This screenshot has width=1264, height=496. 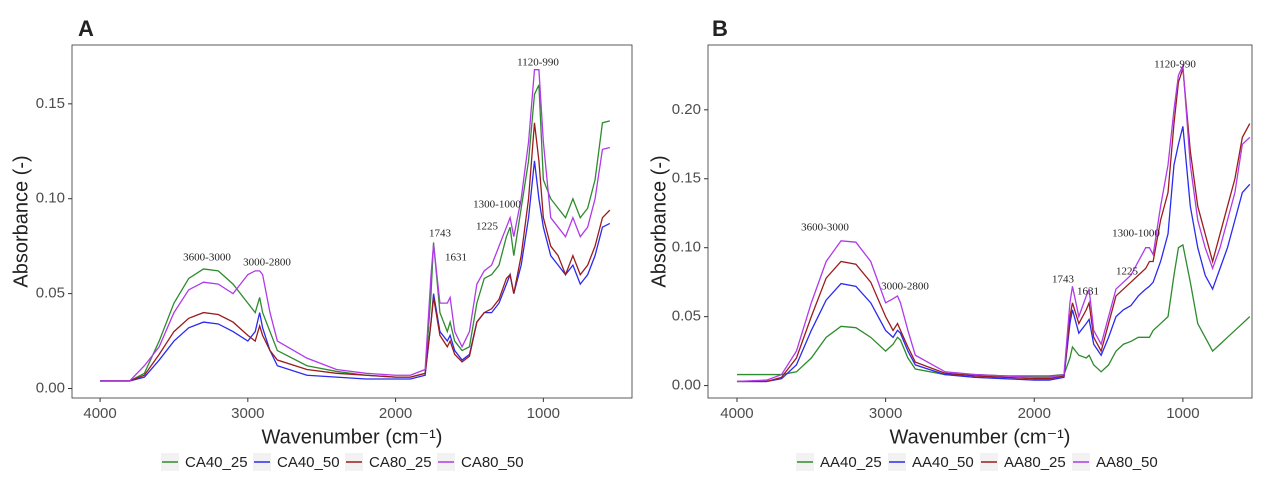 What do you see at coordinates (993, 310) in the screenshot?
I see `spectrum-line` at bounding box center [993, 310].